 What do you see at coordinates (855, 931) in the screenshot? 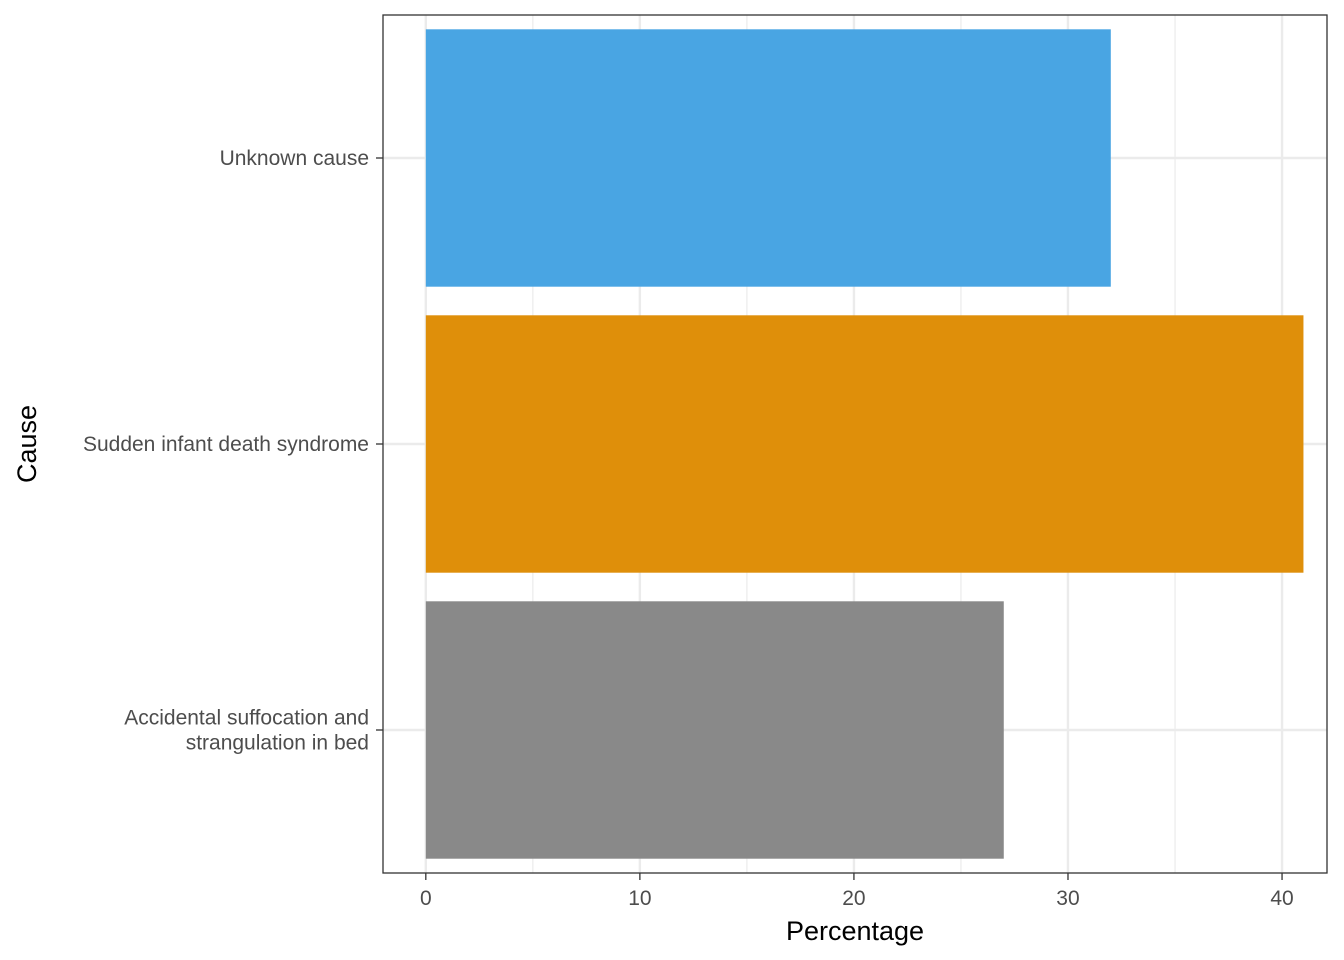
I see `x-axis-title: Percentage` at bounding box center [855, 931].